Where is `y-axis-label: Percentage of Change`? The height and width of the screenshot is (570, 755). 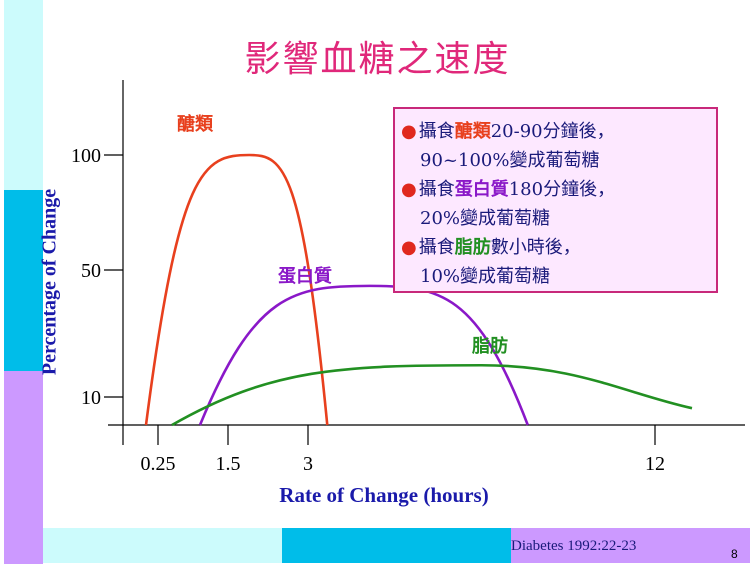
y-axis-label: Percentage of Change is located at coordinates (49, 282).